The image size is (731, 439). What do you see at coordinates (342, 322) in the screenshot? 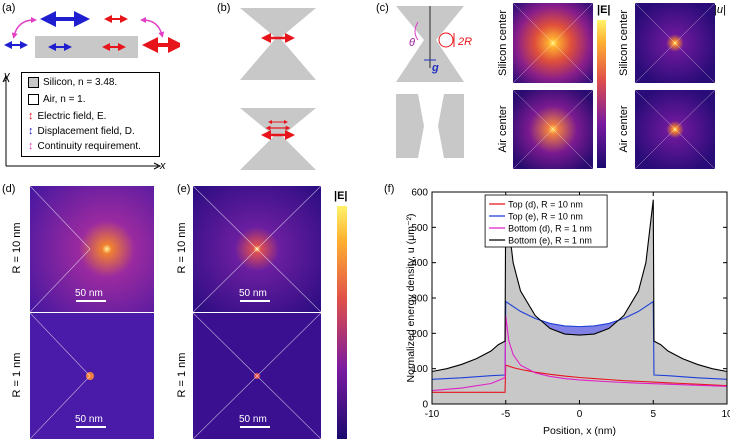
I see `colorbar-e` at bounding box center [342, 322].